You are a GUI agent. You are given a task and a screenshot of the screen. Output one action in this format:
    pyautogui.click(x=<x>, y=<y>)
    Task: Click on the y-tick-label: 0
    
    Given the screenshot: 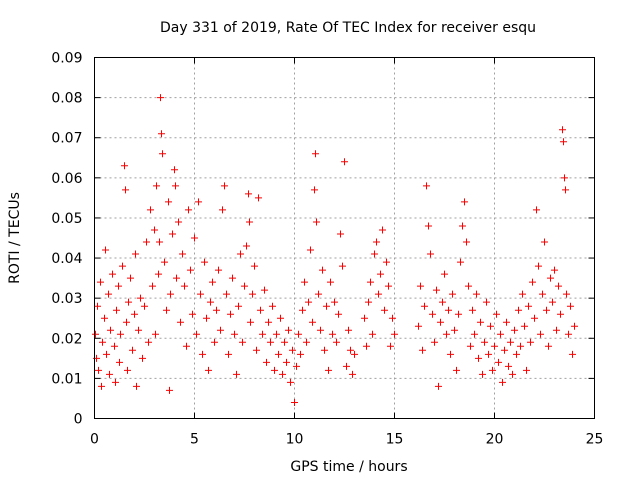 What is the action you would take?
    pyautogui.click(x=78, y=420)
    